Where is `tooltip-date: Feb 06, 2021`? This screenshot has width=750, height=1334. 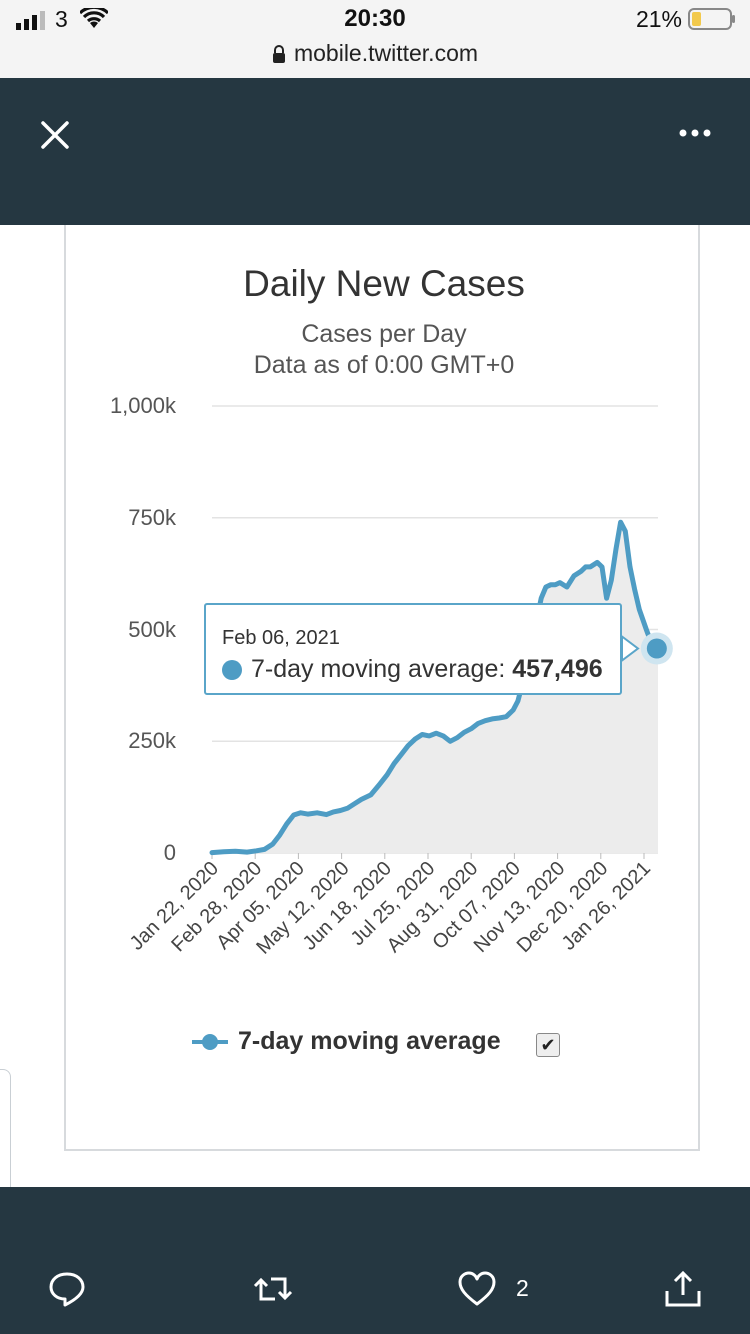
tooltip-date: Feb 06, 2021 is located at coordinates (281, 638).